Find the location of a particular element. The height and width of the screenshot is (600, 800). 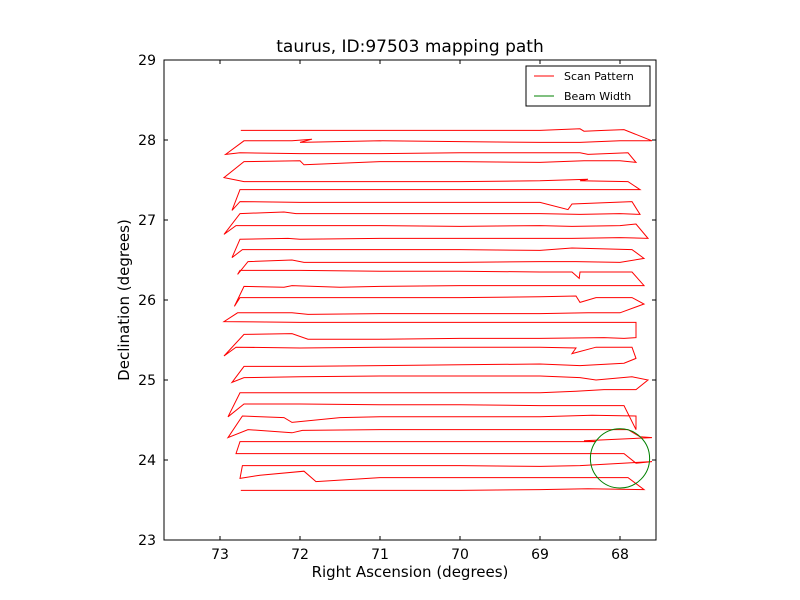

beam-width-circle is located at coordinates (620, 458).